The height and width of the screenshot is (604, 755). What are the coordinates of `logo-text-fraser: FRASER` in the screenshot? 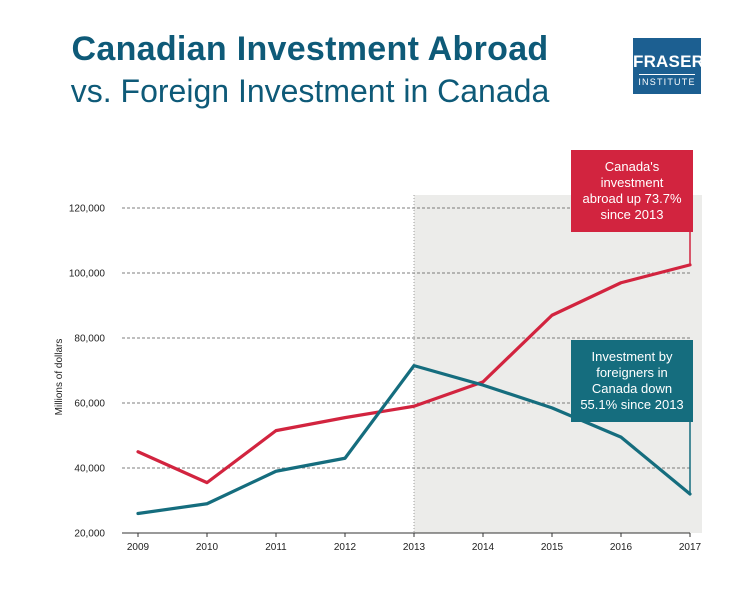 It's located at (669, 61).